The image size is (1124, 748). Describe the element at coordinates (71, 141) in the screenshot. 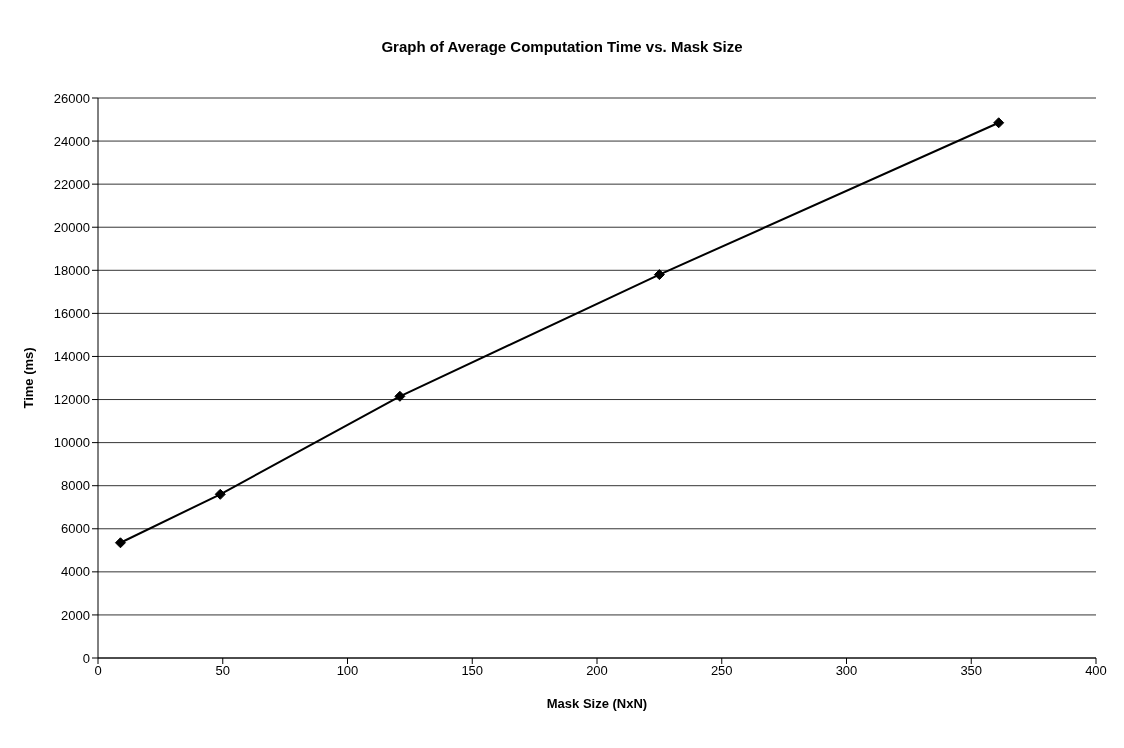

I see `y-tick-label: 24000` at that location.